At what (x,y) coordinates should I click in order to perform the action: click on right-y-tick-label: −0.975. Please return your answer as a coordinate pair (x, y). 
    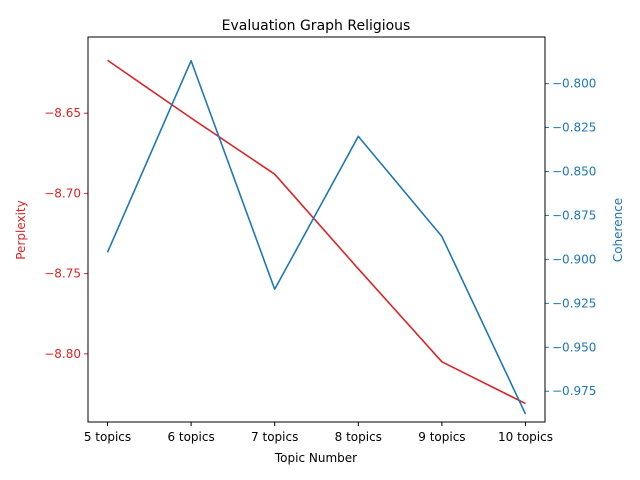
    Looking at the image, I should click on (574, 391).